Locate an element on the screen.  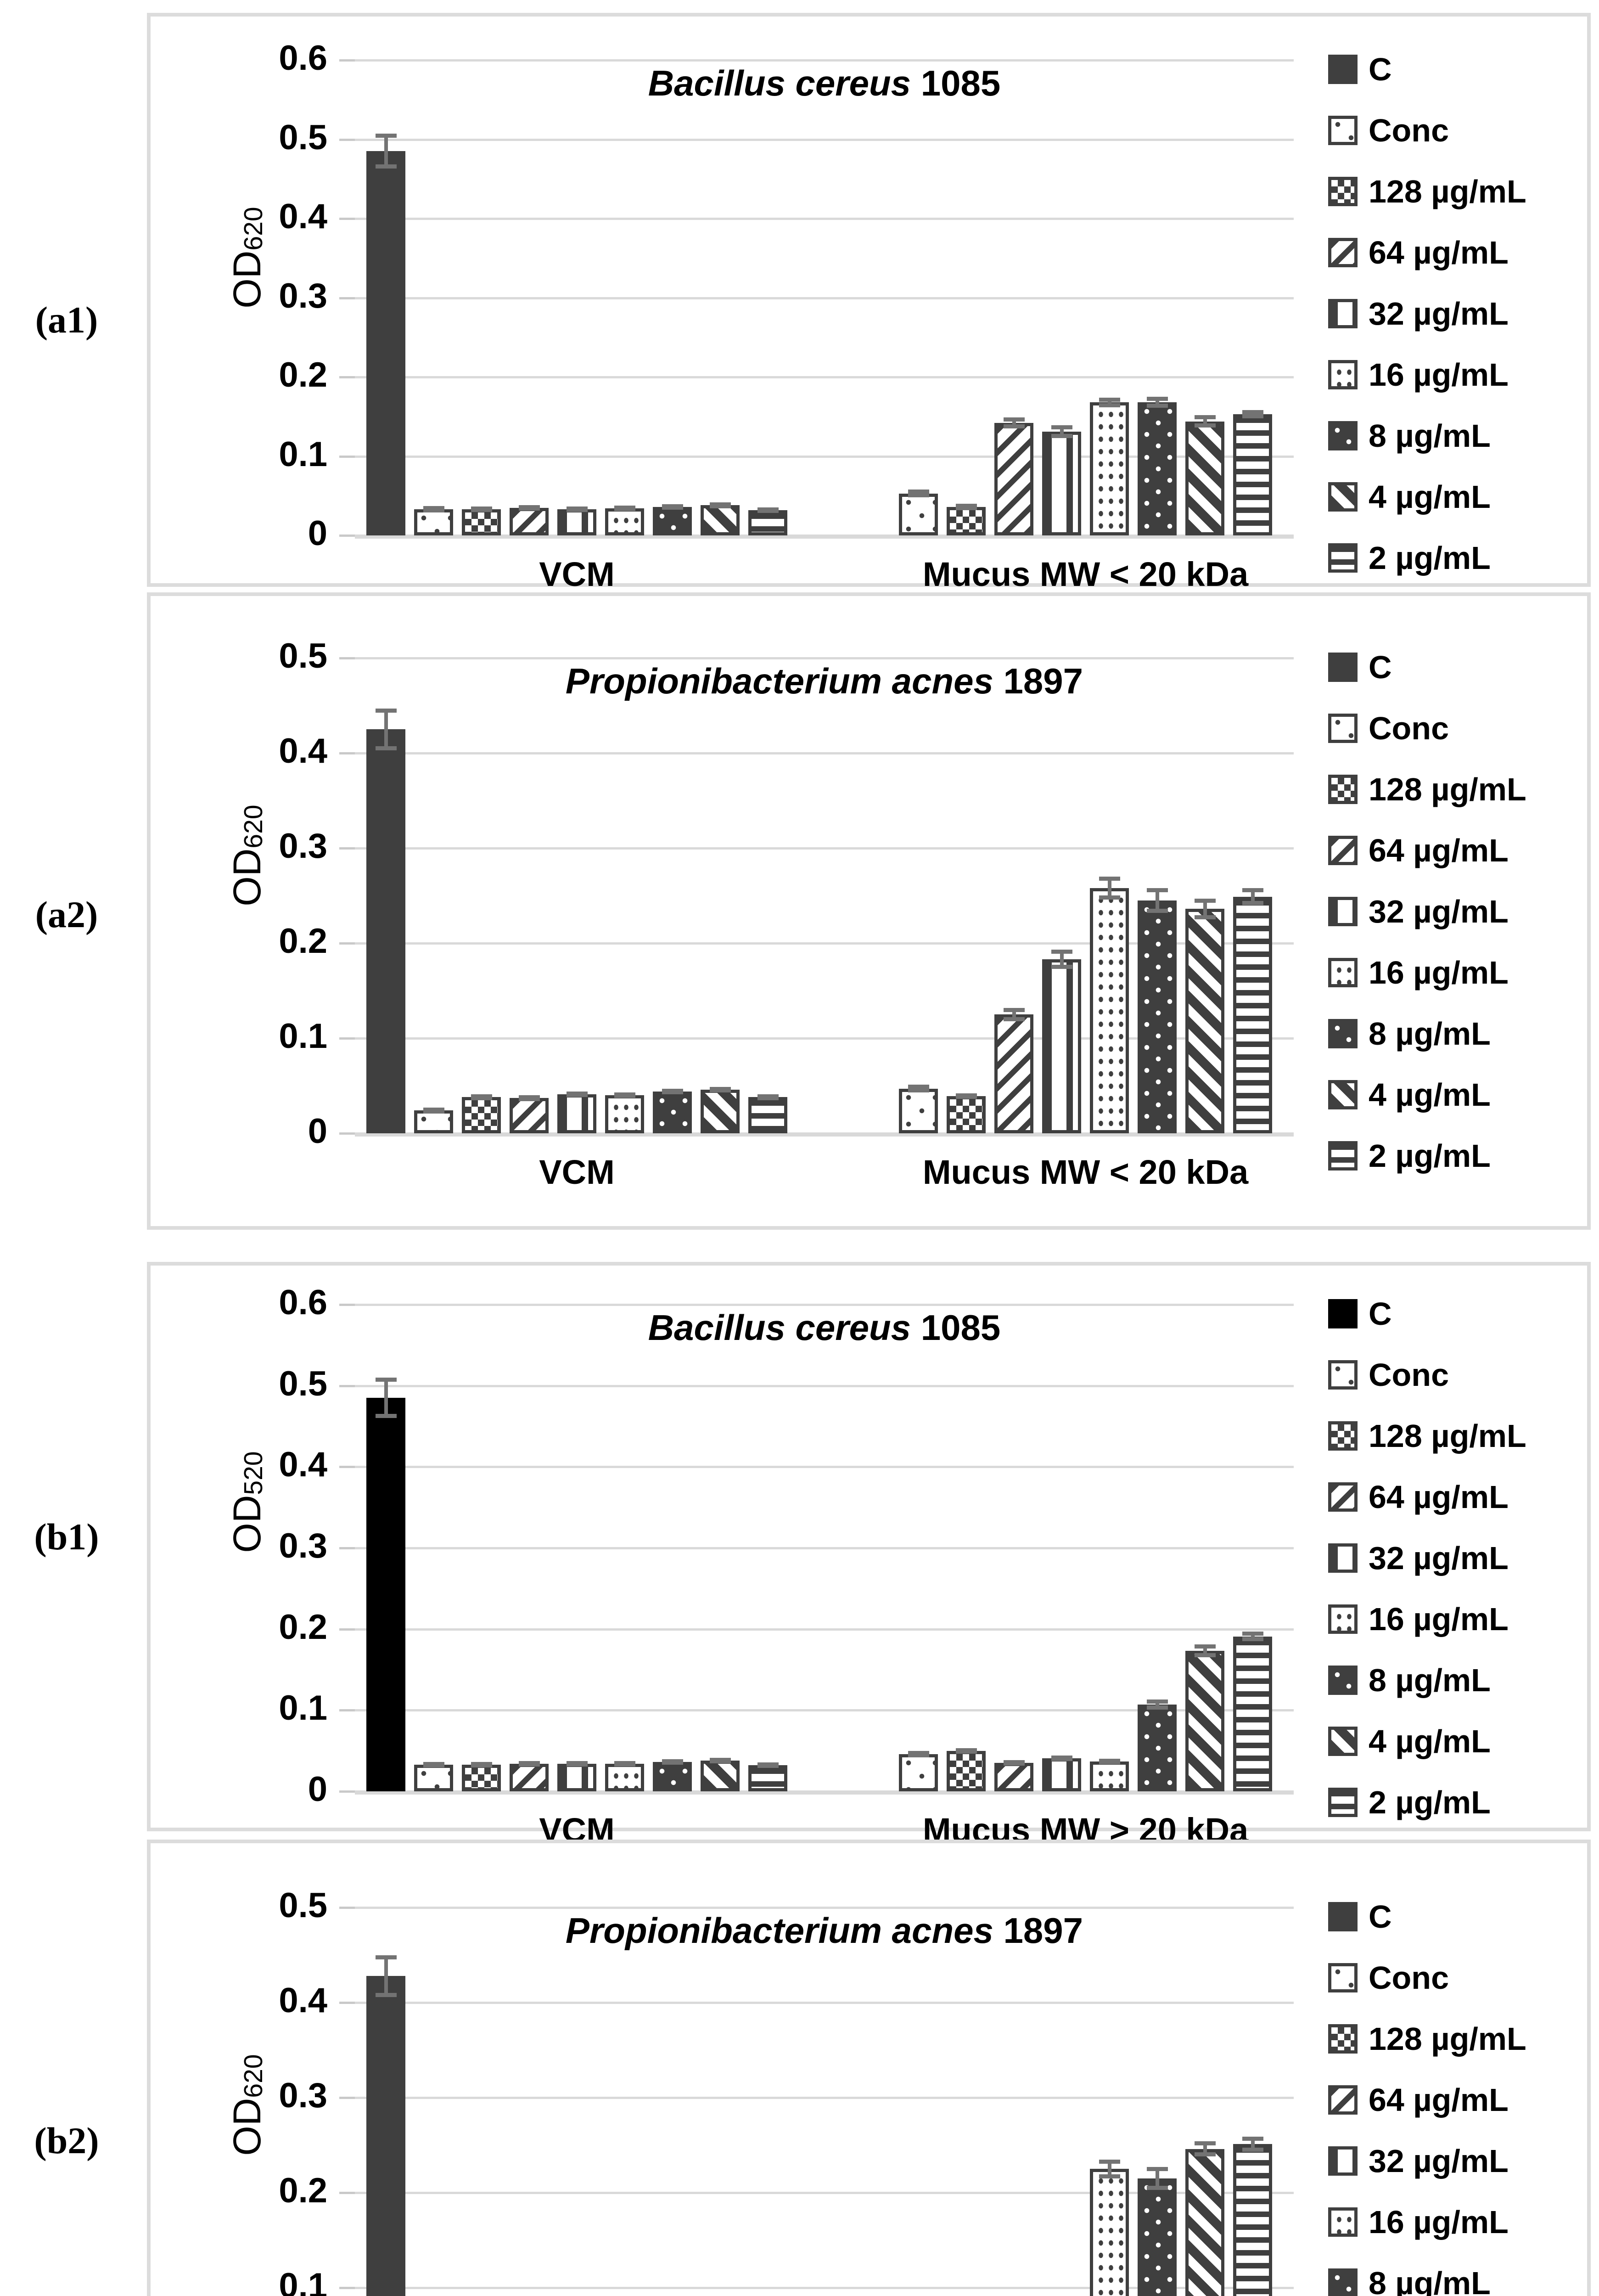
legend-label-64-g-ml: 64 µg/mL is located at coordinates (1439, 2100).